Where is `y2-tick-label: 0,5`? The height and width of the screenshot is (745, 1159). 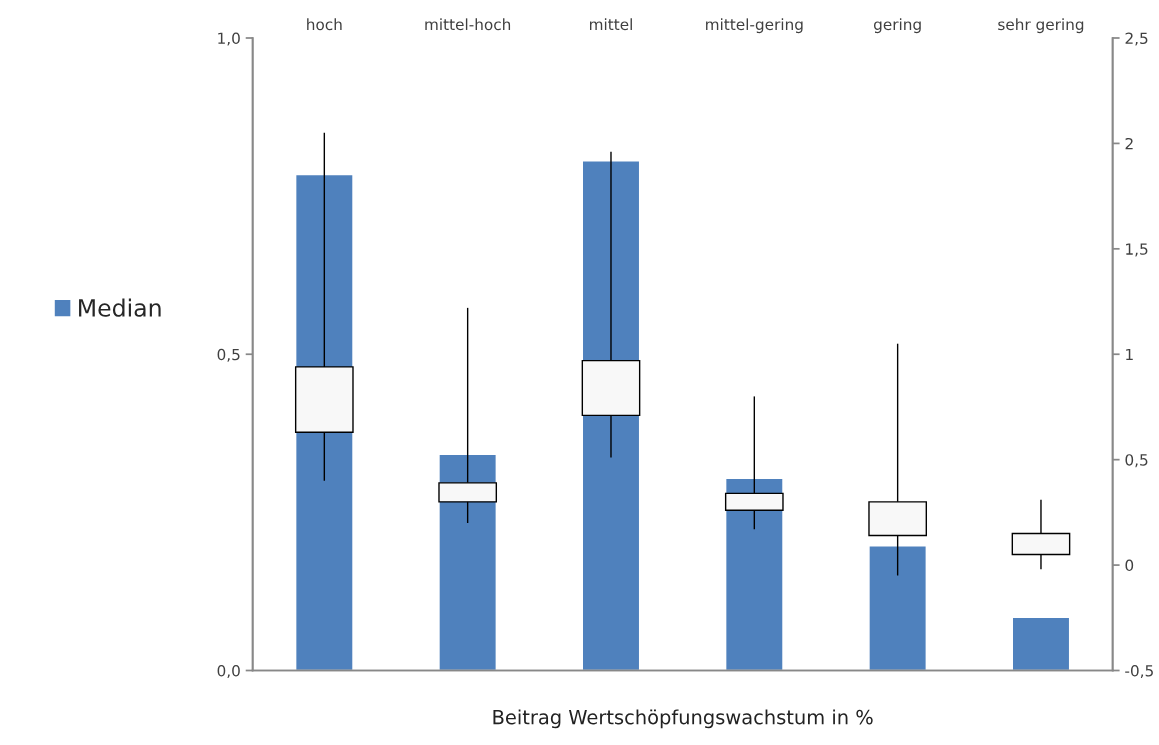 y2-tick-label: 0,5 is located at coordinates (1136, 461).